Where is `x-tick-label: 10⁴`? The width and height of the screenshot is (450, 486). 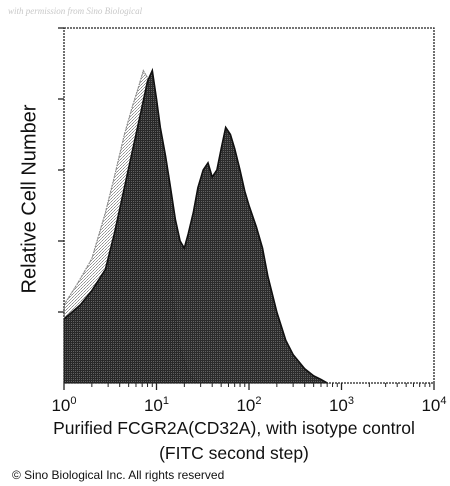 x-tick-label: 10⁴ is located at coordinates (433, 405).